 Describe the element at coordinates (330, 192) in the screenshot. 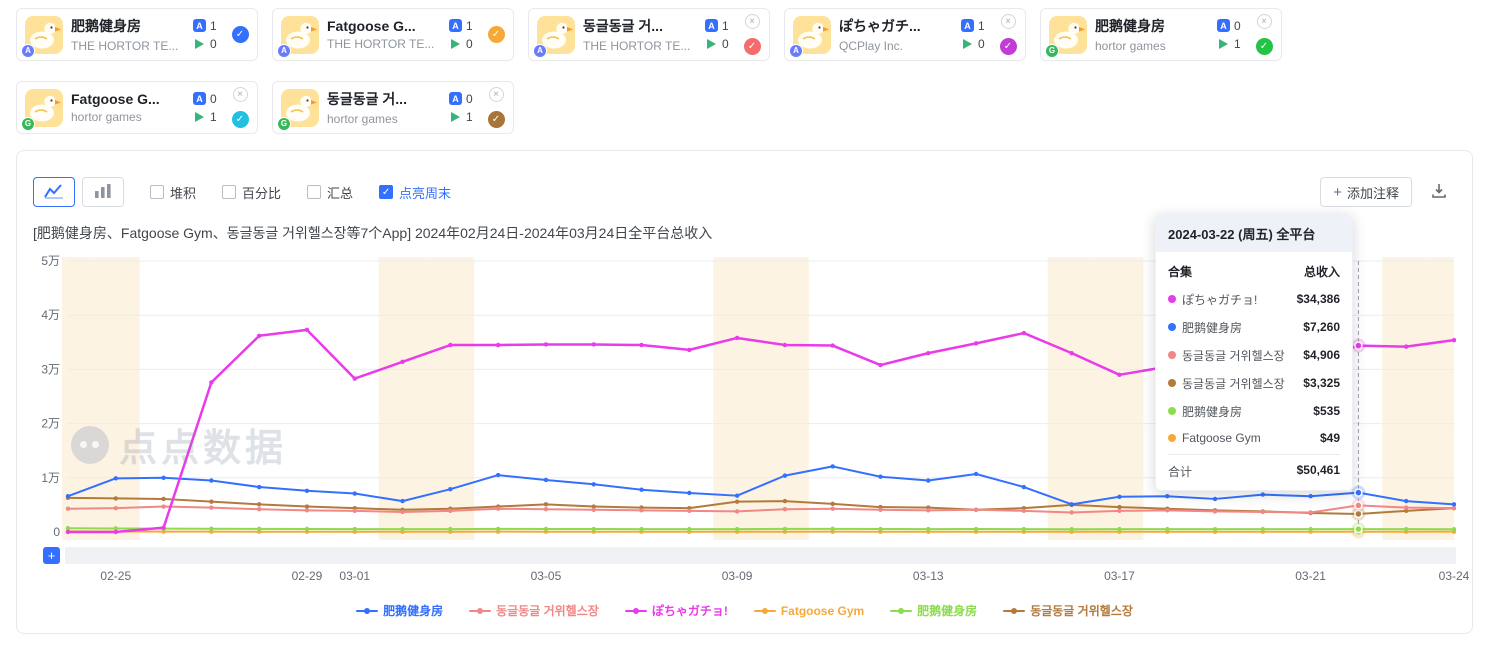

I see `checkbox-summary: 汇总` at that location.